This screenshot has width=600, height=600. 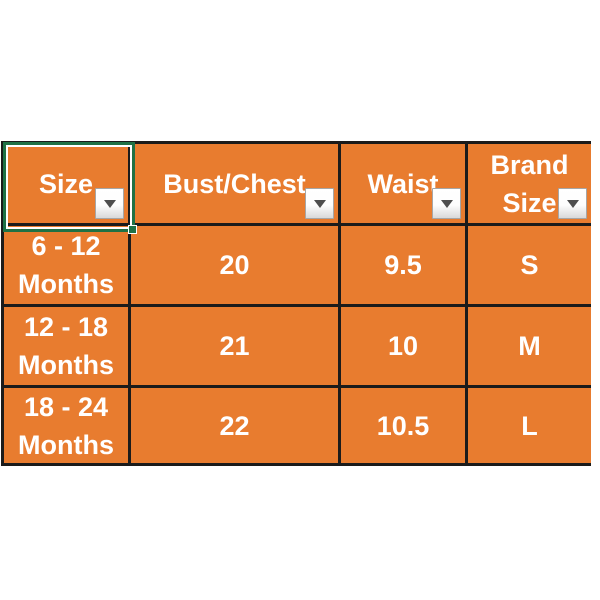 I want to click on size-range-line1: 6 - 12, so click(x=66, y=246).